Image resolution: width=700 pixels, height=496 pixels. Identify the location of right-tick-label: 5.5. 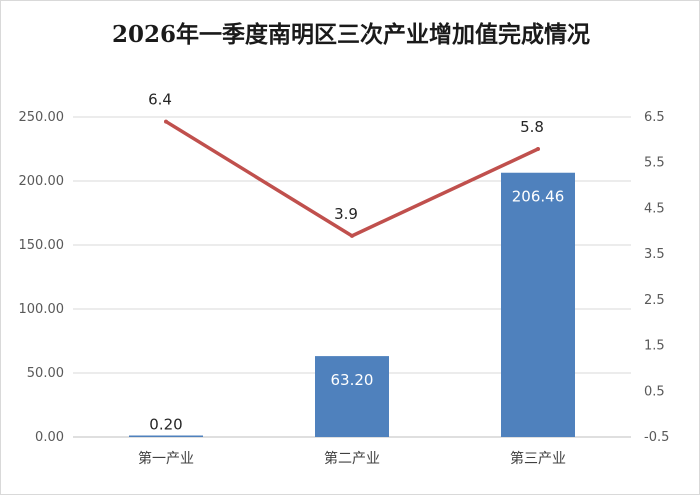
(654, 163).